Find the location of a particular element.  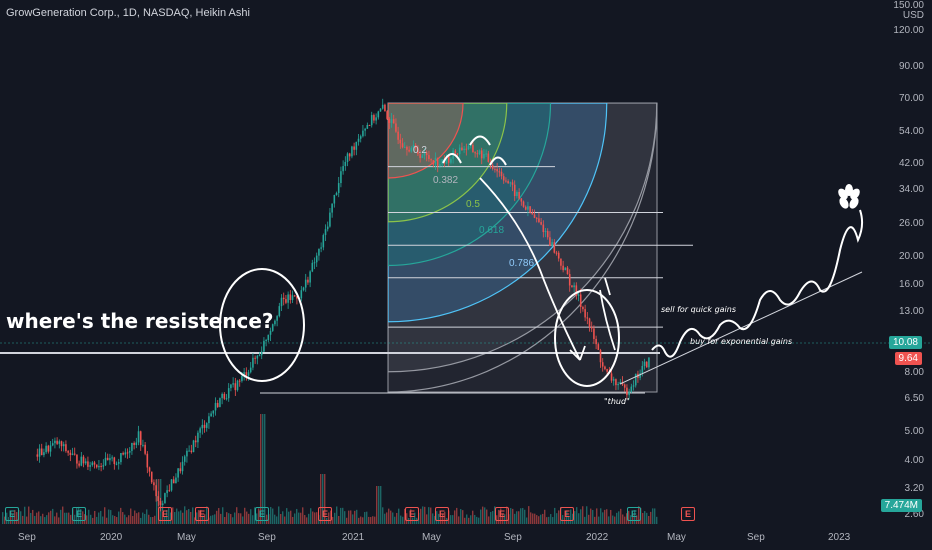

time-tick-label: 2022 is located at coordinates (597, 537).